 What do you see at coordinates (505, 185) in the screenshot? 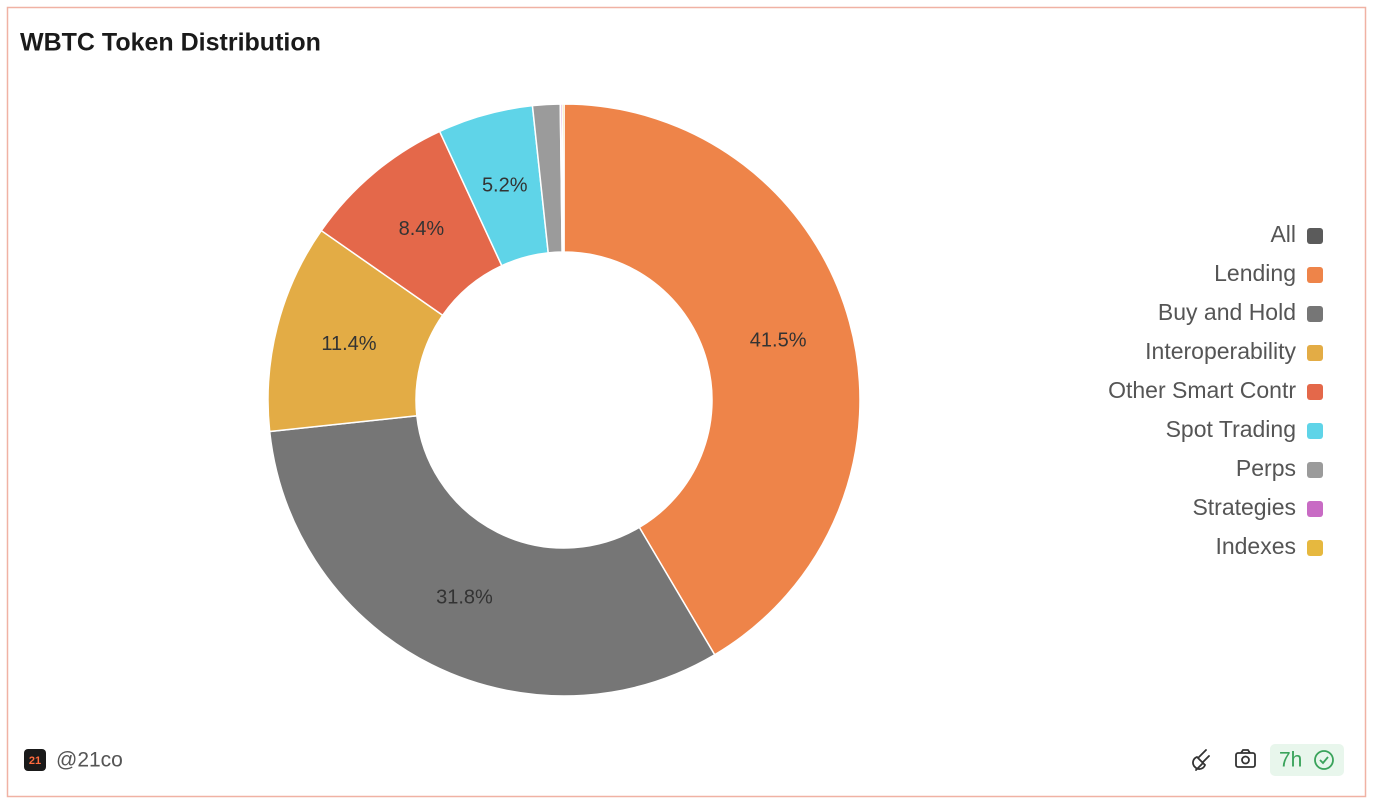
I see `data-label: 5.2%` at bounding box center [505, 185].